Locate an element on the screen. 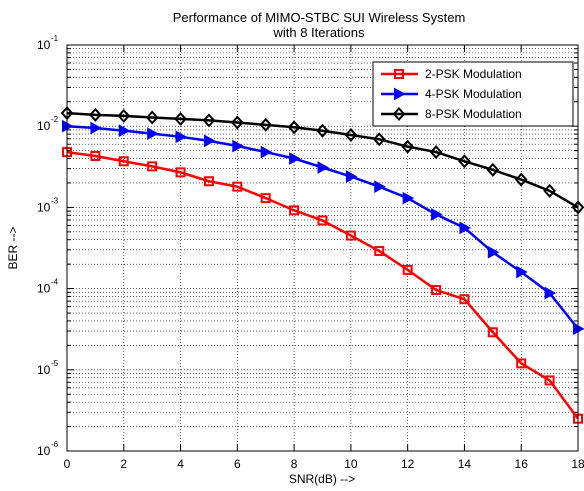 The image size is (584, 491). x-tick-label: 10 is located at coordinates (351, 464).